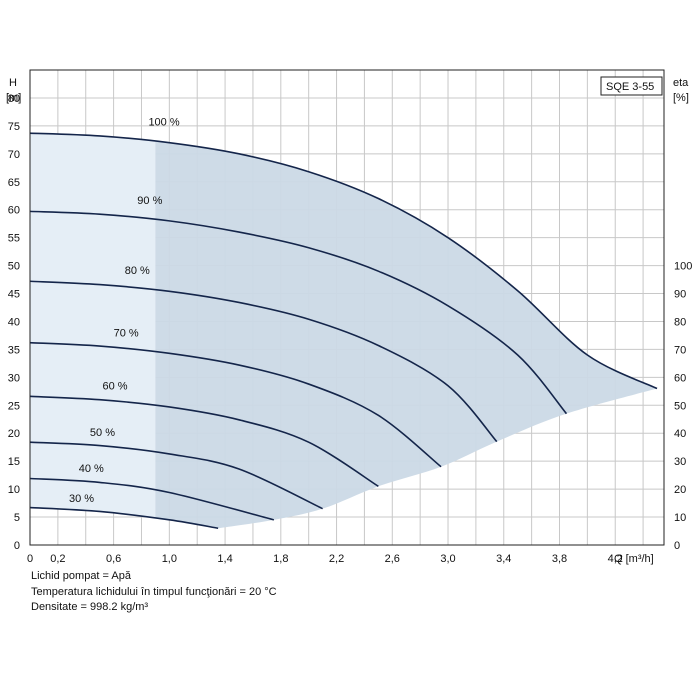 The height and width of the screenshot is (700, 700). Describe the element at coordinates (91, 469) in the screenshot. I see `curve-label-40: 40 %` at that location.